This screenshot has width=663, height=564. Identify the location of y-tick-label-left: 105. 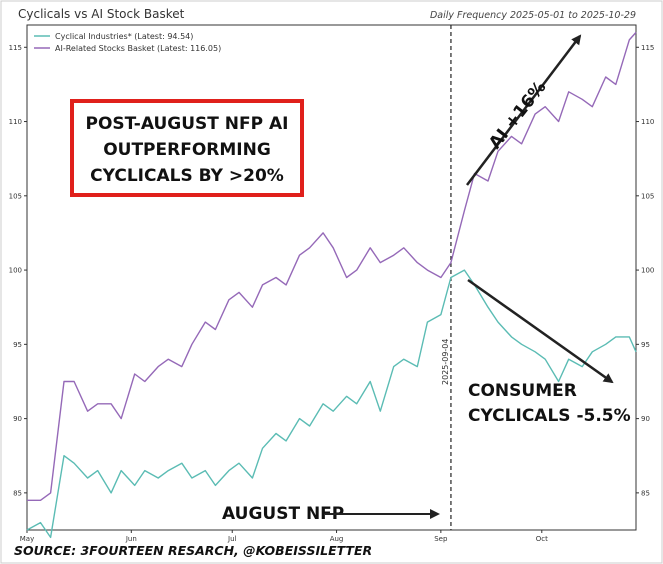
(15, 196).